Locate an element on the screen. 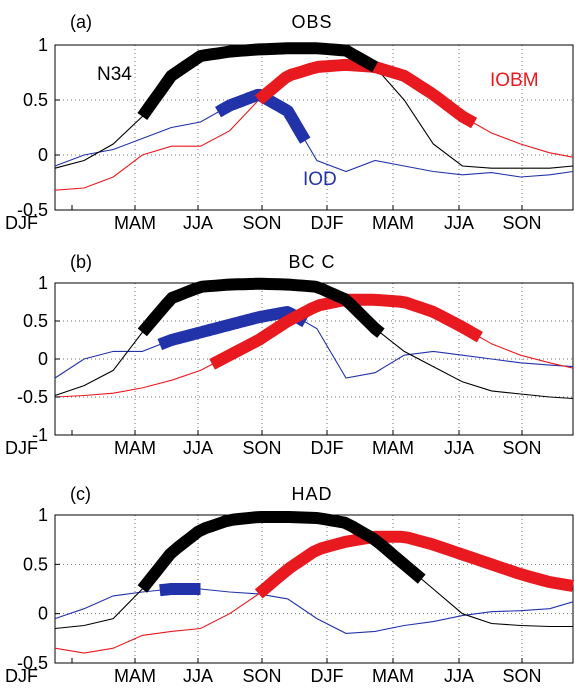 The width and height of the screenshot is (575, 688). panel-a-series-labels: N34 IOD IOBM is located at coordinates (318, 127).